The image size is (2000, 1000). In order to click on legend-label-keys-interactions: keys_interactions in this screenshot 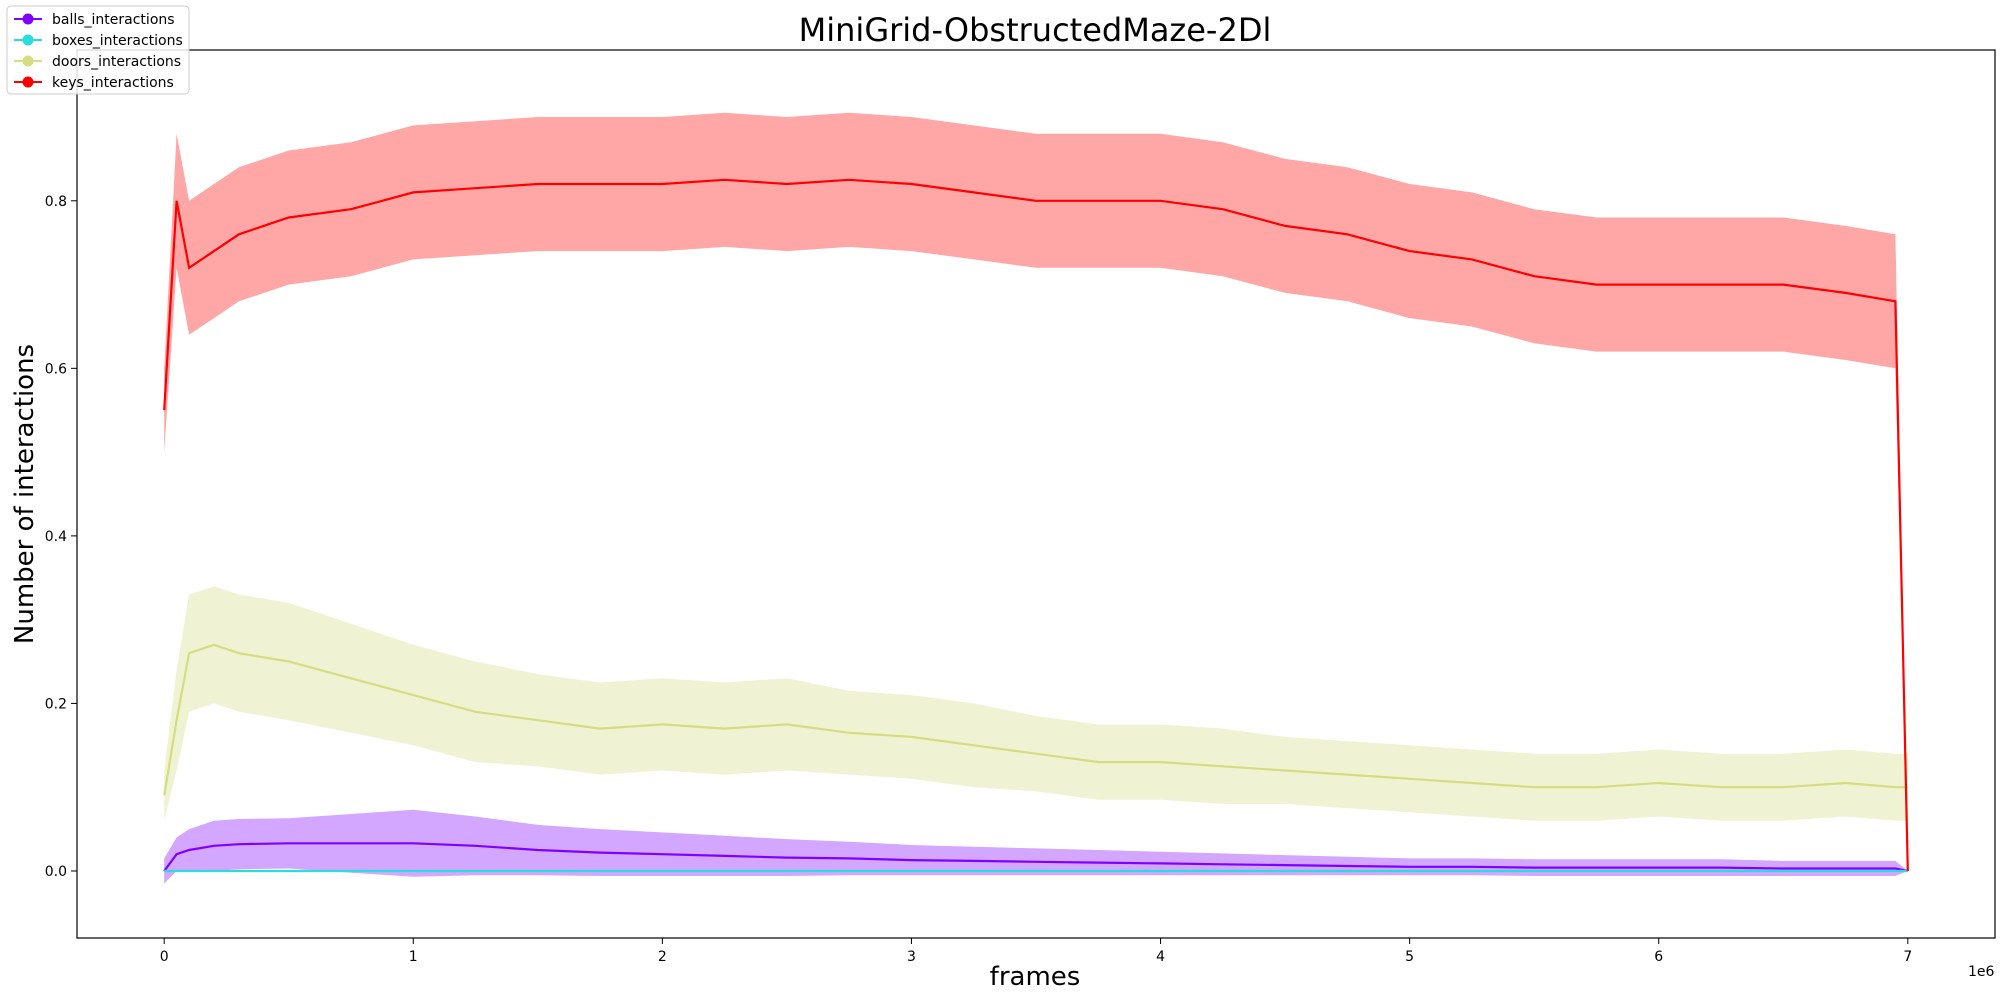, I will do `click(113, 83)`.